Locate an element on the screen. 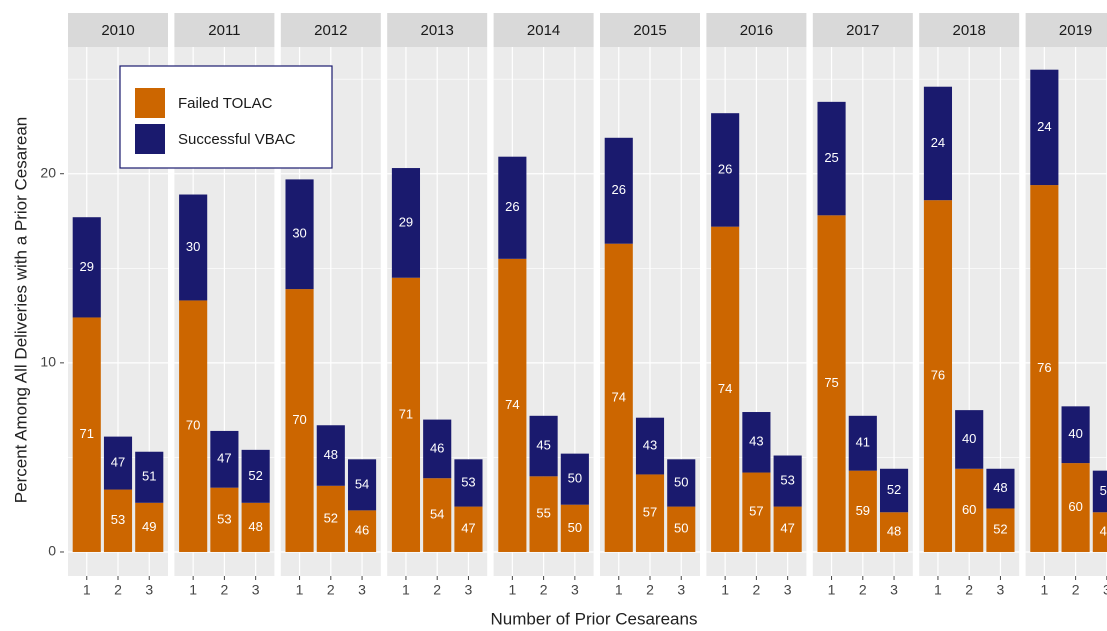 The width and height of the screenshot is (1107, 631). bar-label: 59 is located at coordinates (863, 510).